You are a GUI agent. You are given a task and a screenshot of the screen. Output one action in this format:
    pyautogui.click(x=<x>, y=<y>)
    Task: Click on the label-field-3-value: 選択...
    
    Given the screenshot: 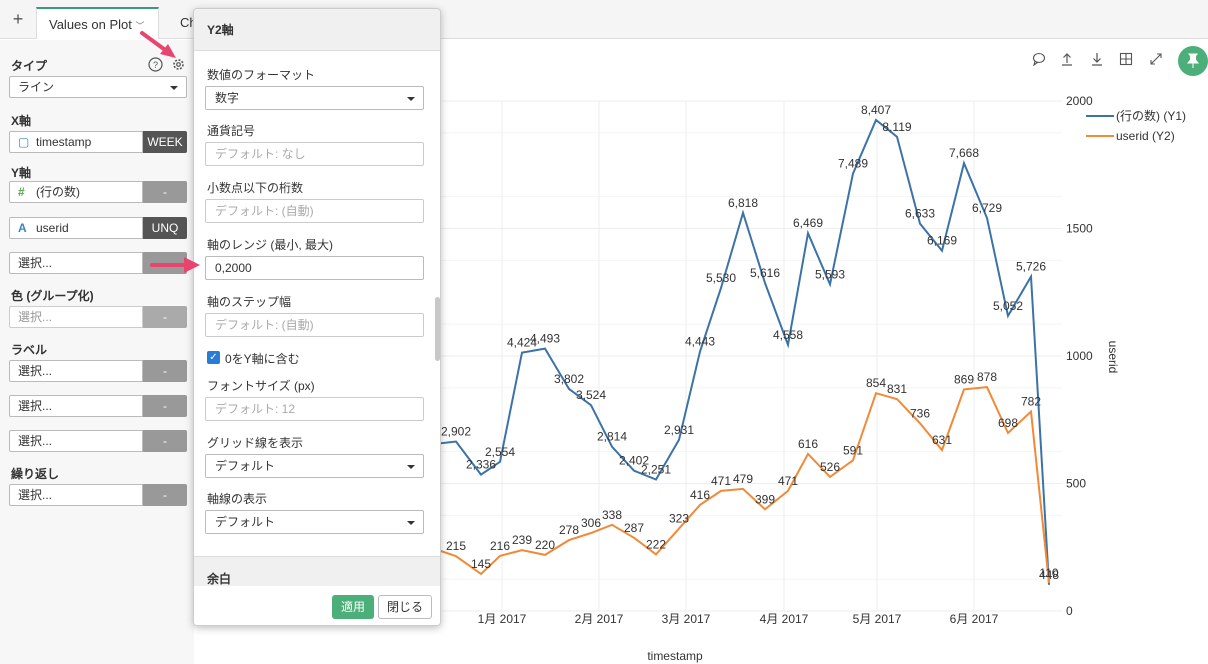 What is the action you would take?
    pyautogui.click(x=35, y=441)
    